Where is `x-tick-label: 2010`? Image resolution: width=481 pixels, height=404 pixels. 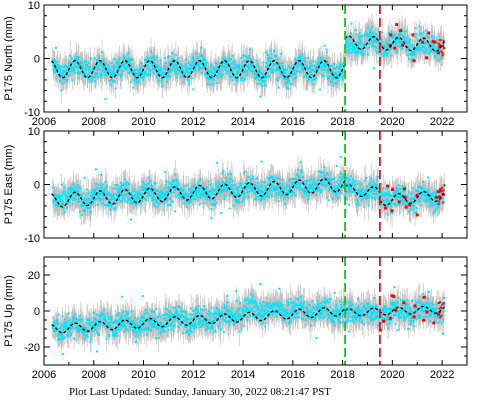 x-tick-label: 2010 is located at coordinates (143, 122).